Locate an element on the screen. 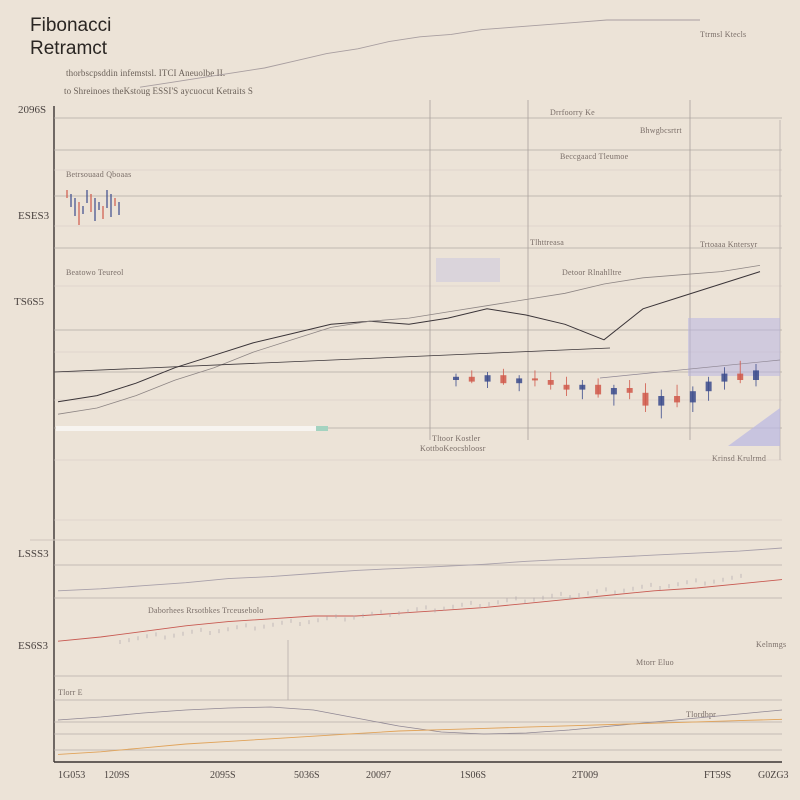 The width and height of the screenshot is (800, 800). annotation: Detoor Rlnahlltre is located at coordinates (592, 272).